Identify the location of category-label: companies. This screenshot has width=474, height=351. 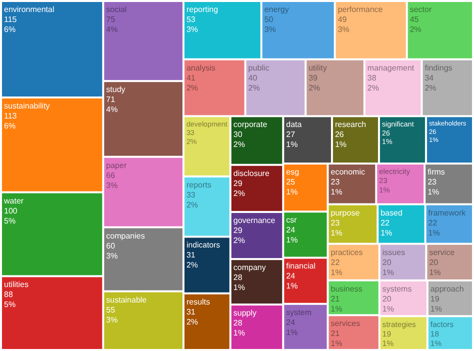
(125, 235).